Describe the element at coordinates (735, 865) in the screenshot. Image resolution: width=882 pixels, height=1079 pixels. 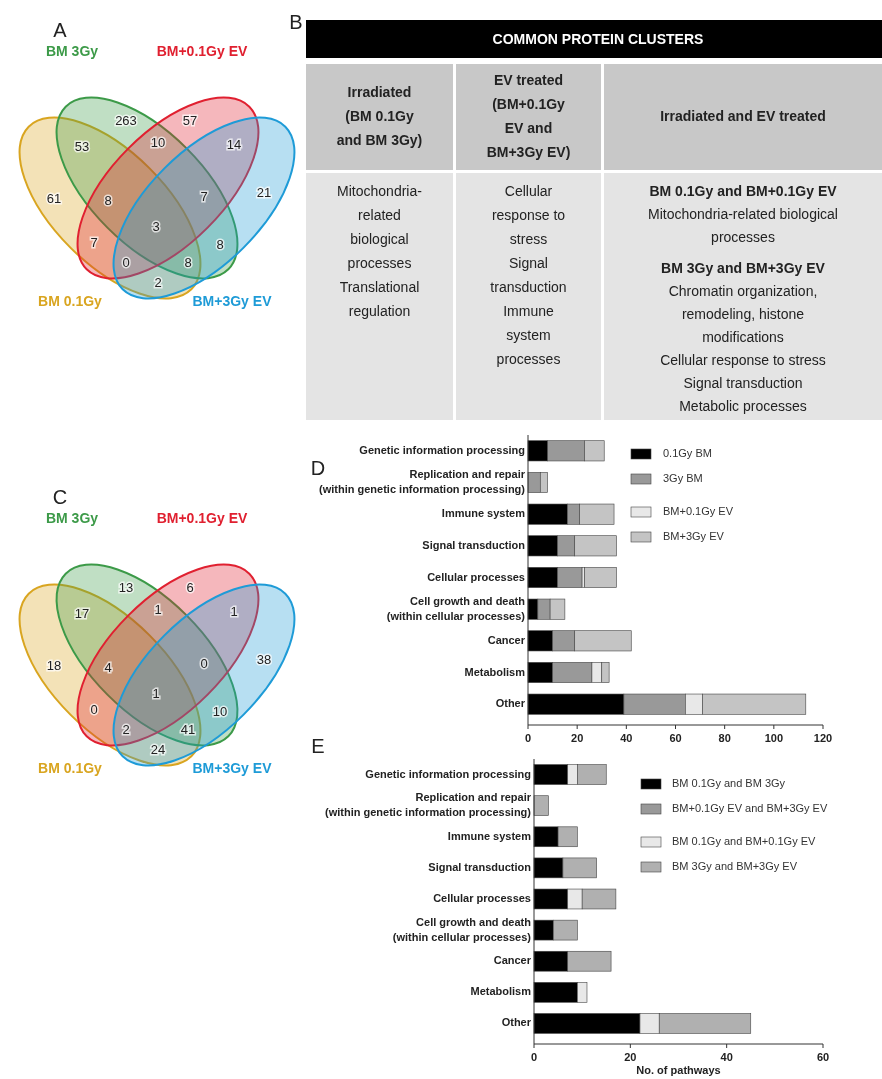
I see `legend-label: BM 3Gy and BM+3Gy EV` at that location.